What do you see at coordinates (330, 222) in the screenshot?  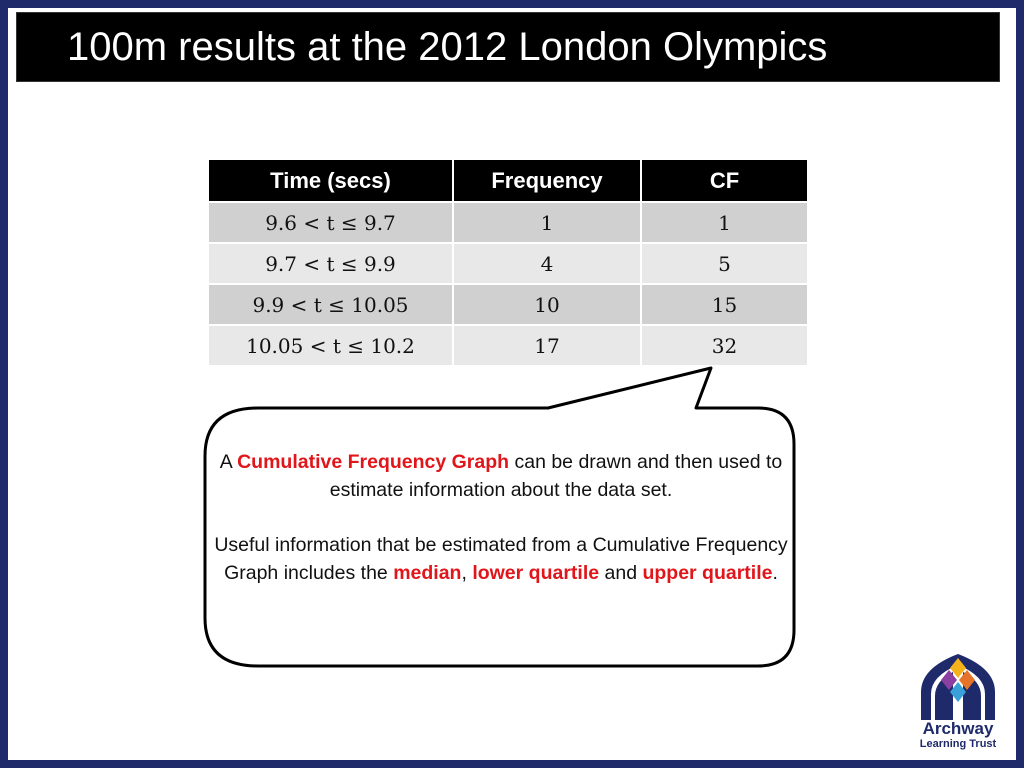 I see `cell-time: 9.6 < t ≤ 9.7` at bounding box center [330, 222].